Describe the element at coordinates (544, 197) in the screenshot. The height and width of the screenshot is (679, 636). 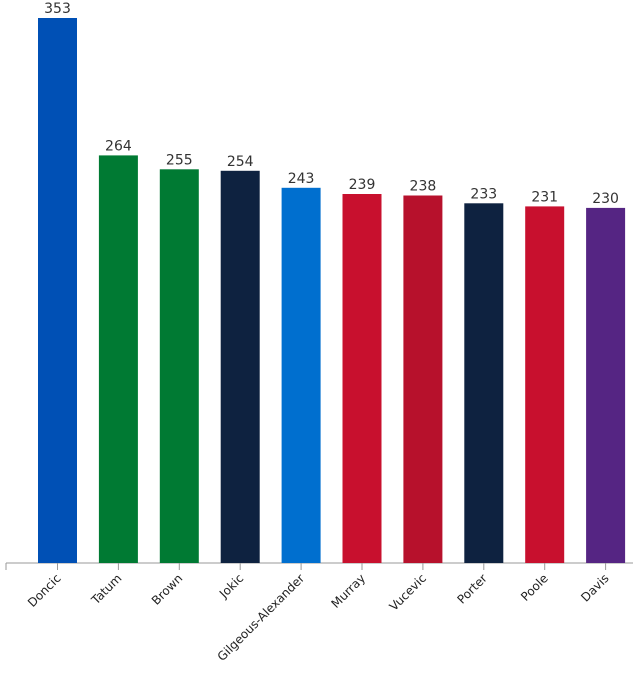
I see `value-label-poole: 231` at that location.